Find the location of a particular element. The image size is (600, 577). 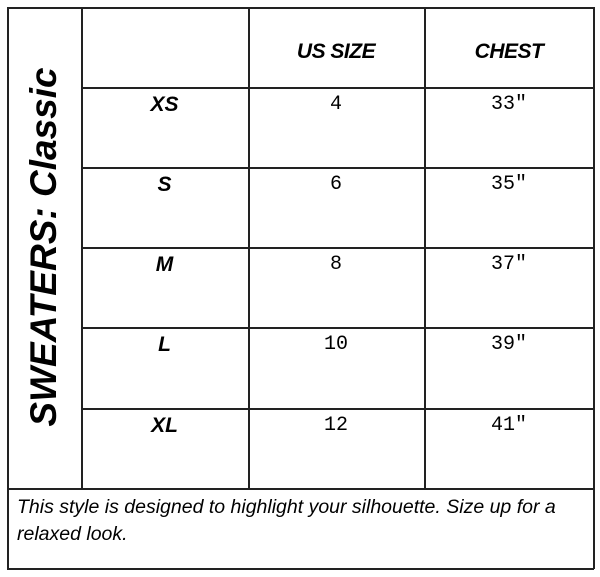

border-bottom is located at coordinates (300, 569).